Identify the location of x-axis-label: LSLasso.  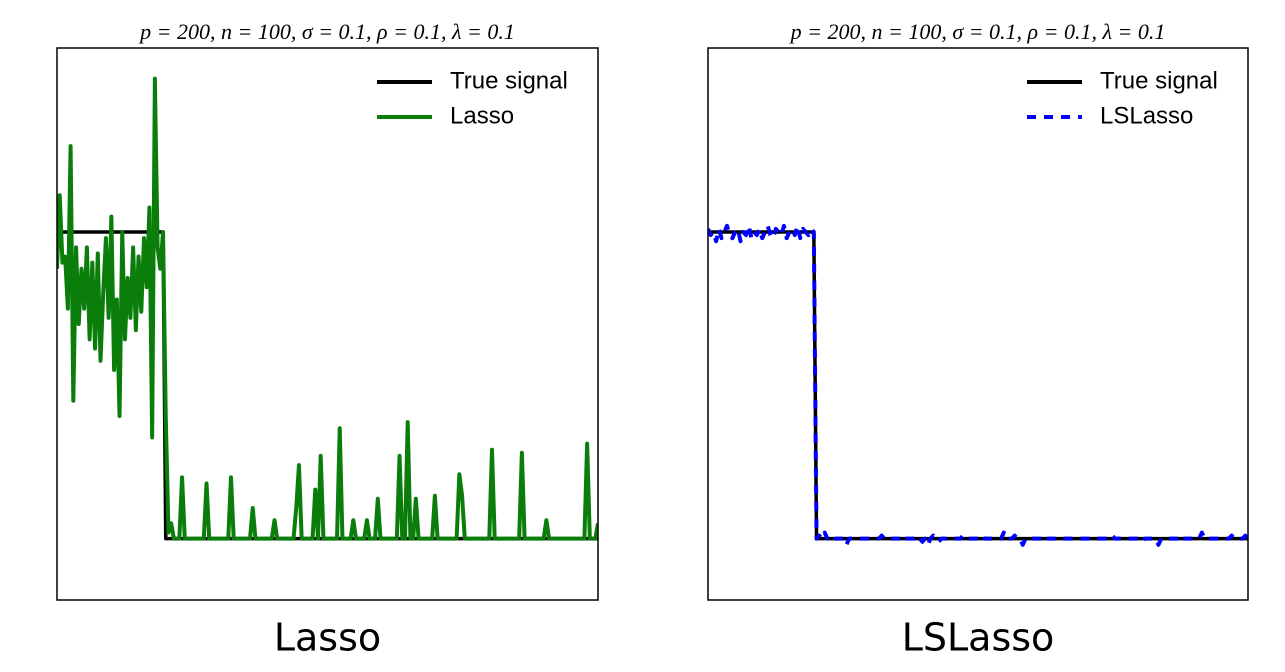
(978, 638).